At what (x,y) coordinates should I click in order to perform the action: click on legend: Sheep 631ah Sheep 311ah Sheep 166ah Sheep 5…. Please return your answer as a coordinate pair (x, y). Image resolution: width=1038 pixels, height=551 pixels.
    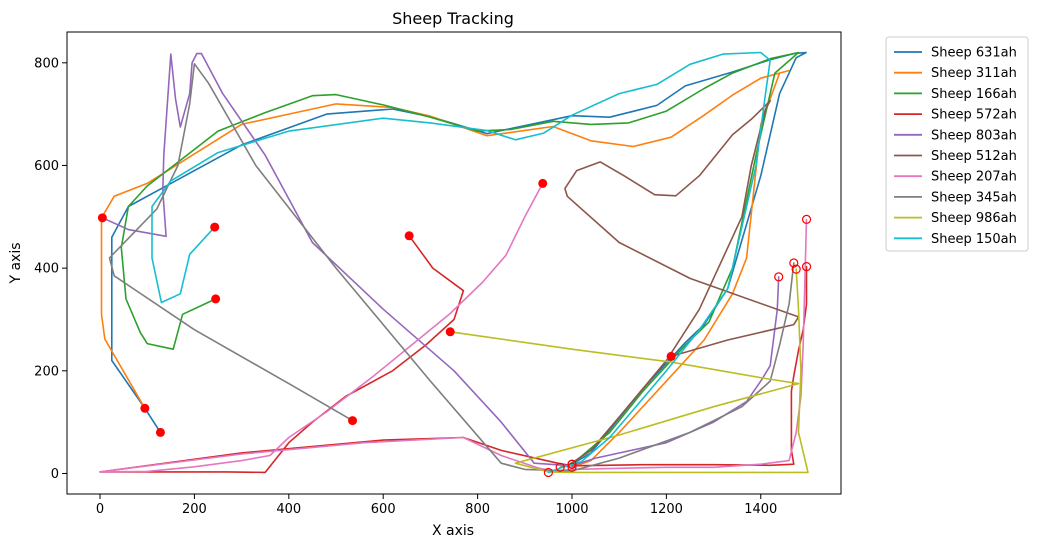
    Looking at the image, I should click on (957, 144).